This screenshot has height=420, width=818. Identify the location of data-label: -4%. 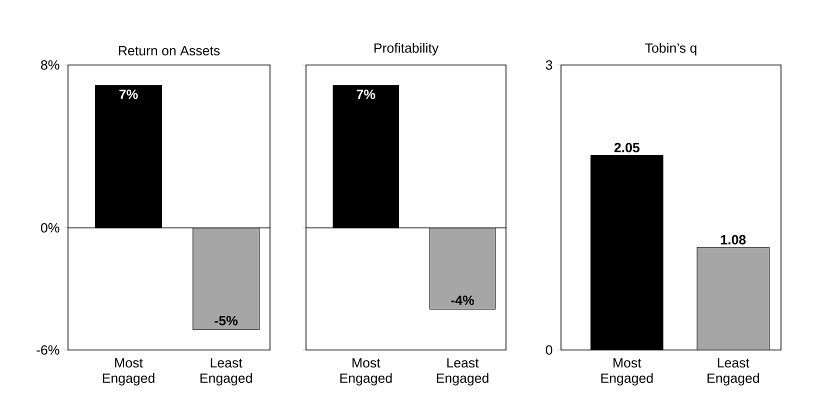
(462, 301).